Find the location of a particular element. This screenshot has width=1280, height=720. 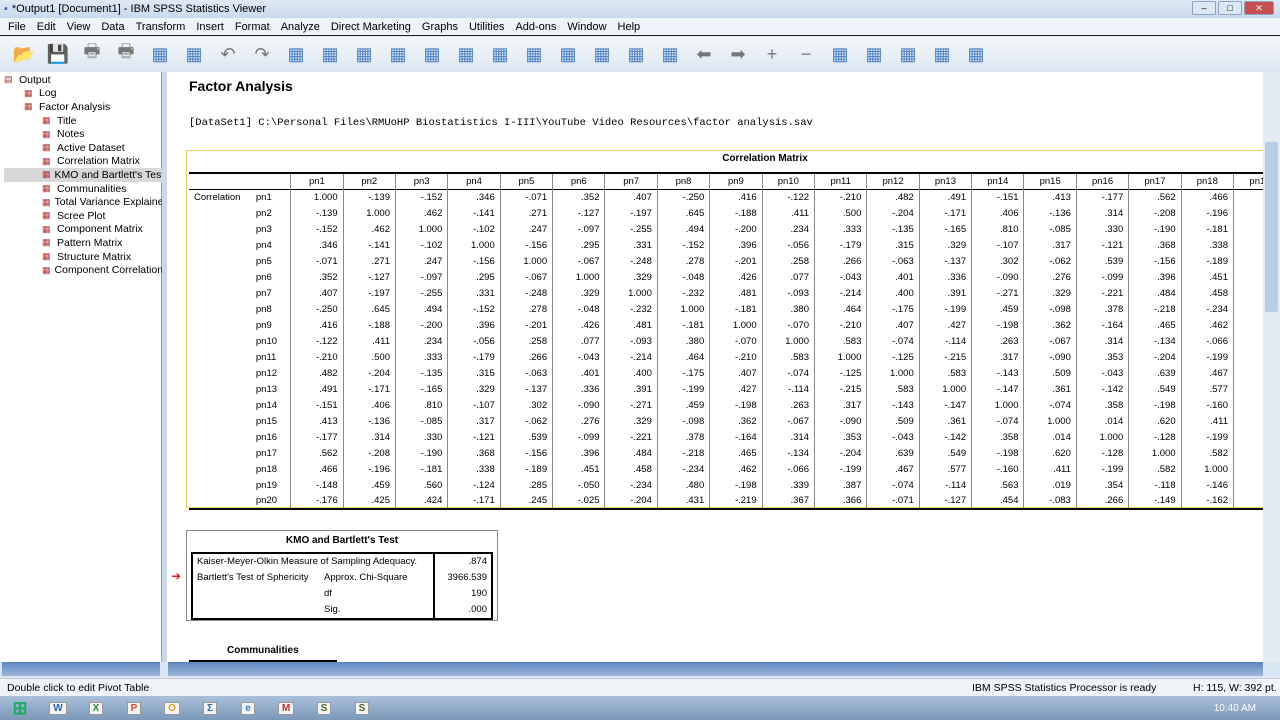

app-icon: S is located at coordinates (362, 708).